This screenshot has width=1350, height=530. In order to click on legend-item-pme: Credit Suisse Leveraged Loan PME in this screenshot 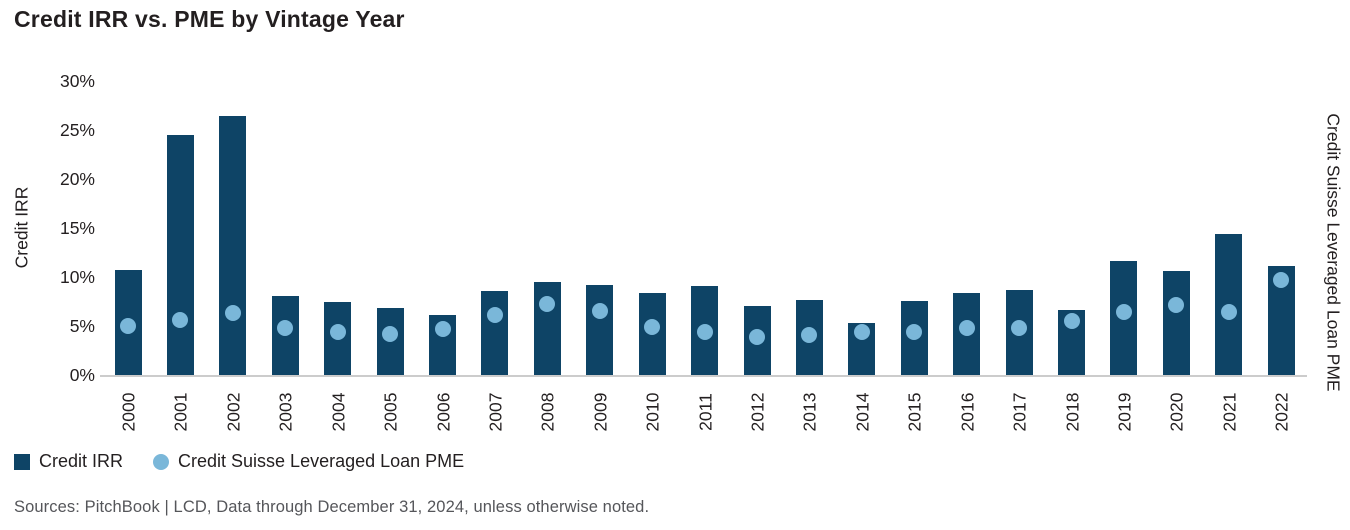, I will do `click(308, 461)`.